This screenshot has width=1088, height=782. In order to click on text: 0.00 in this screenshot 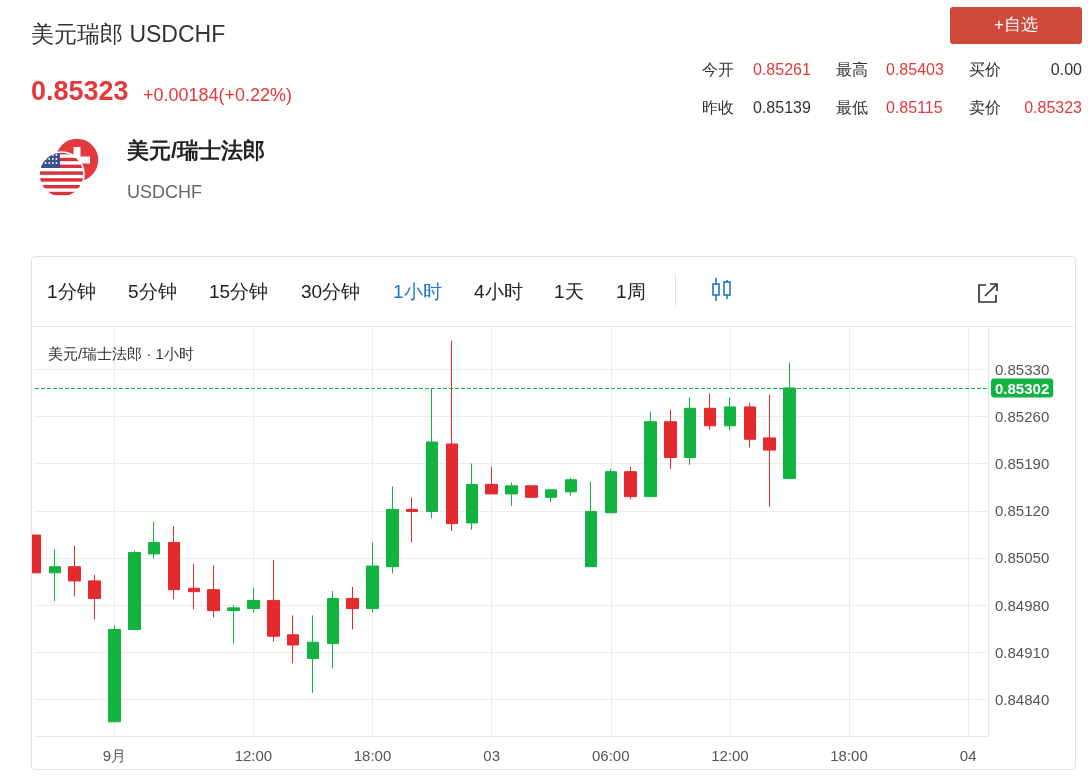, I will do `click(1066, 70)`.